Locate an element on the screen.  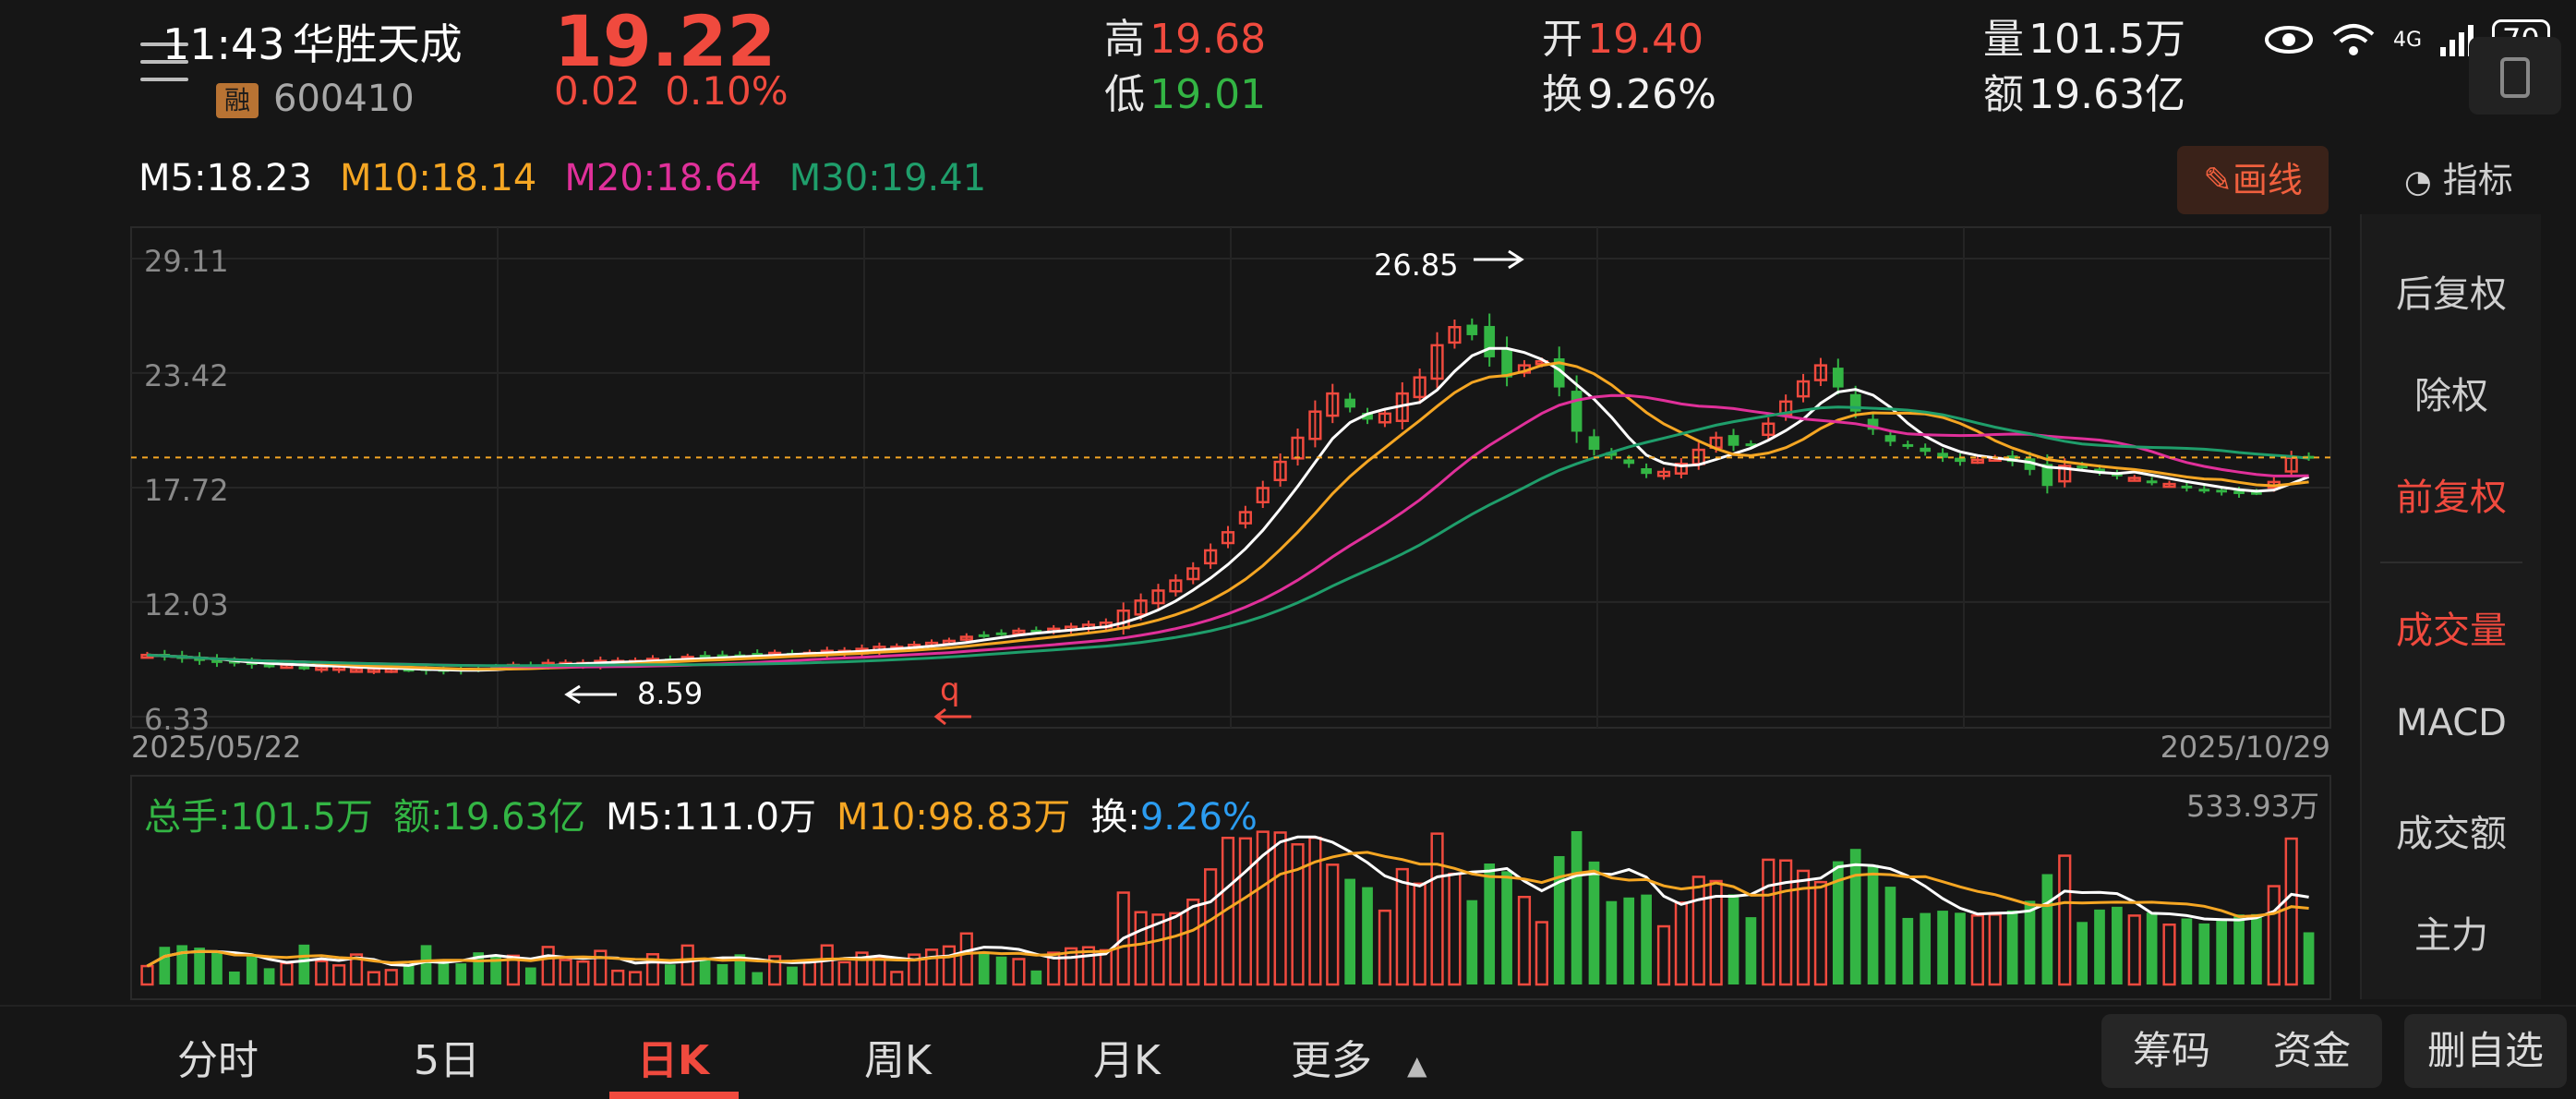
y-tick-label: 17.72 is located at coordinates (186, 491).